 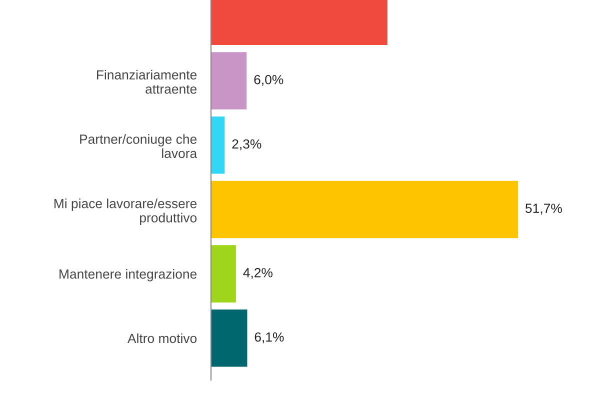 What do you see at coordinates (269, 338) in the screenshot?
I see `data-label: 6,1%` at bounding box center [269, 338].